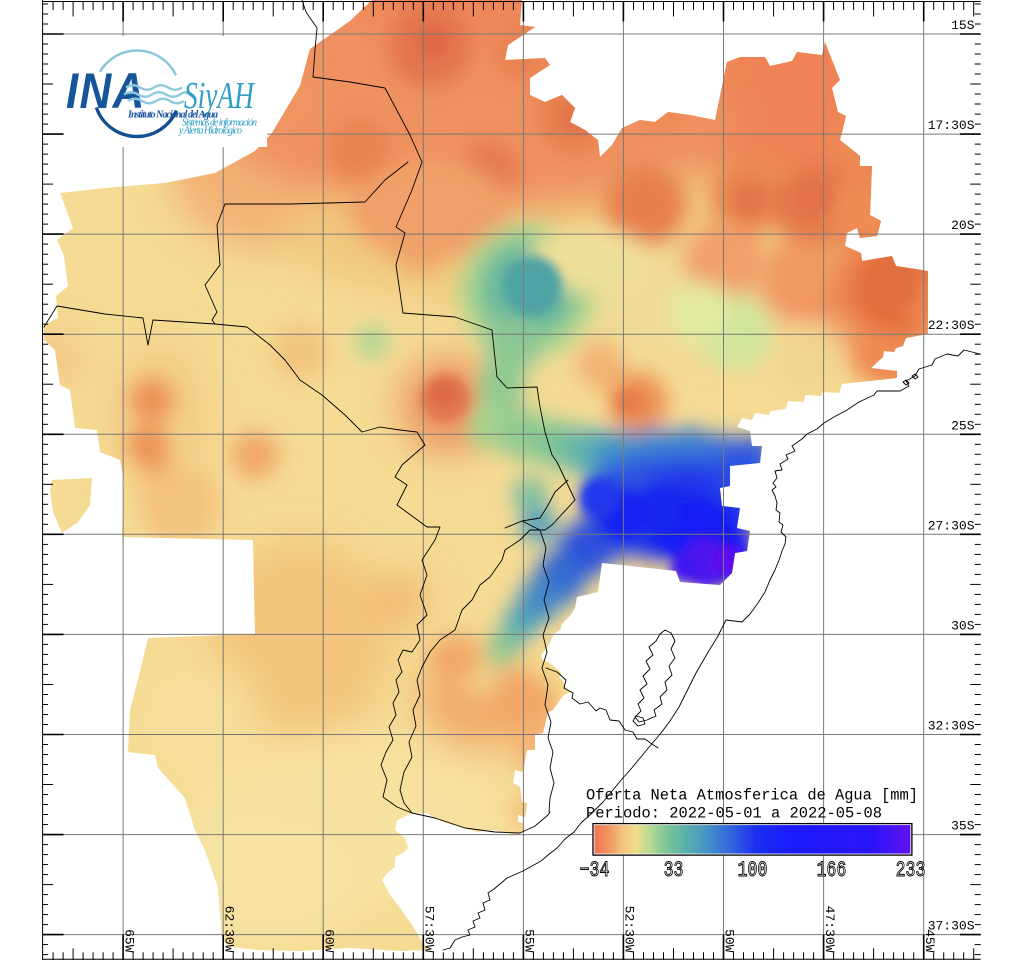  Describe the element at coordinates (228, 929) in the screenshot. I see `svg-text: 62:30W` at that location.